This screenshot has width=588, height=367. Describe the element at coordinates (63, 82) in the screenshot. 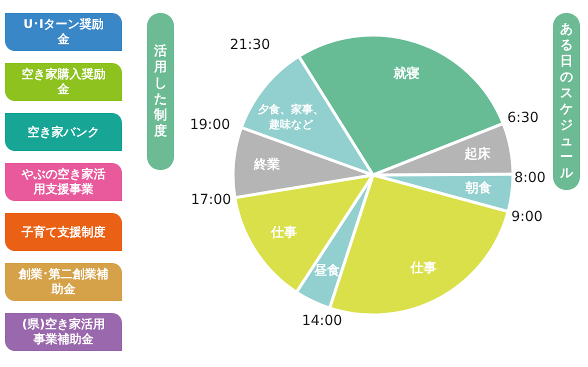

I see `text: 空き家購入奨励金` at that location.